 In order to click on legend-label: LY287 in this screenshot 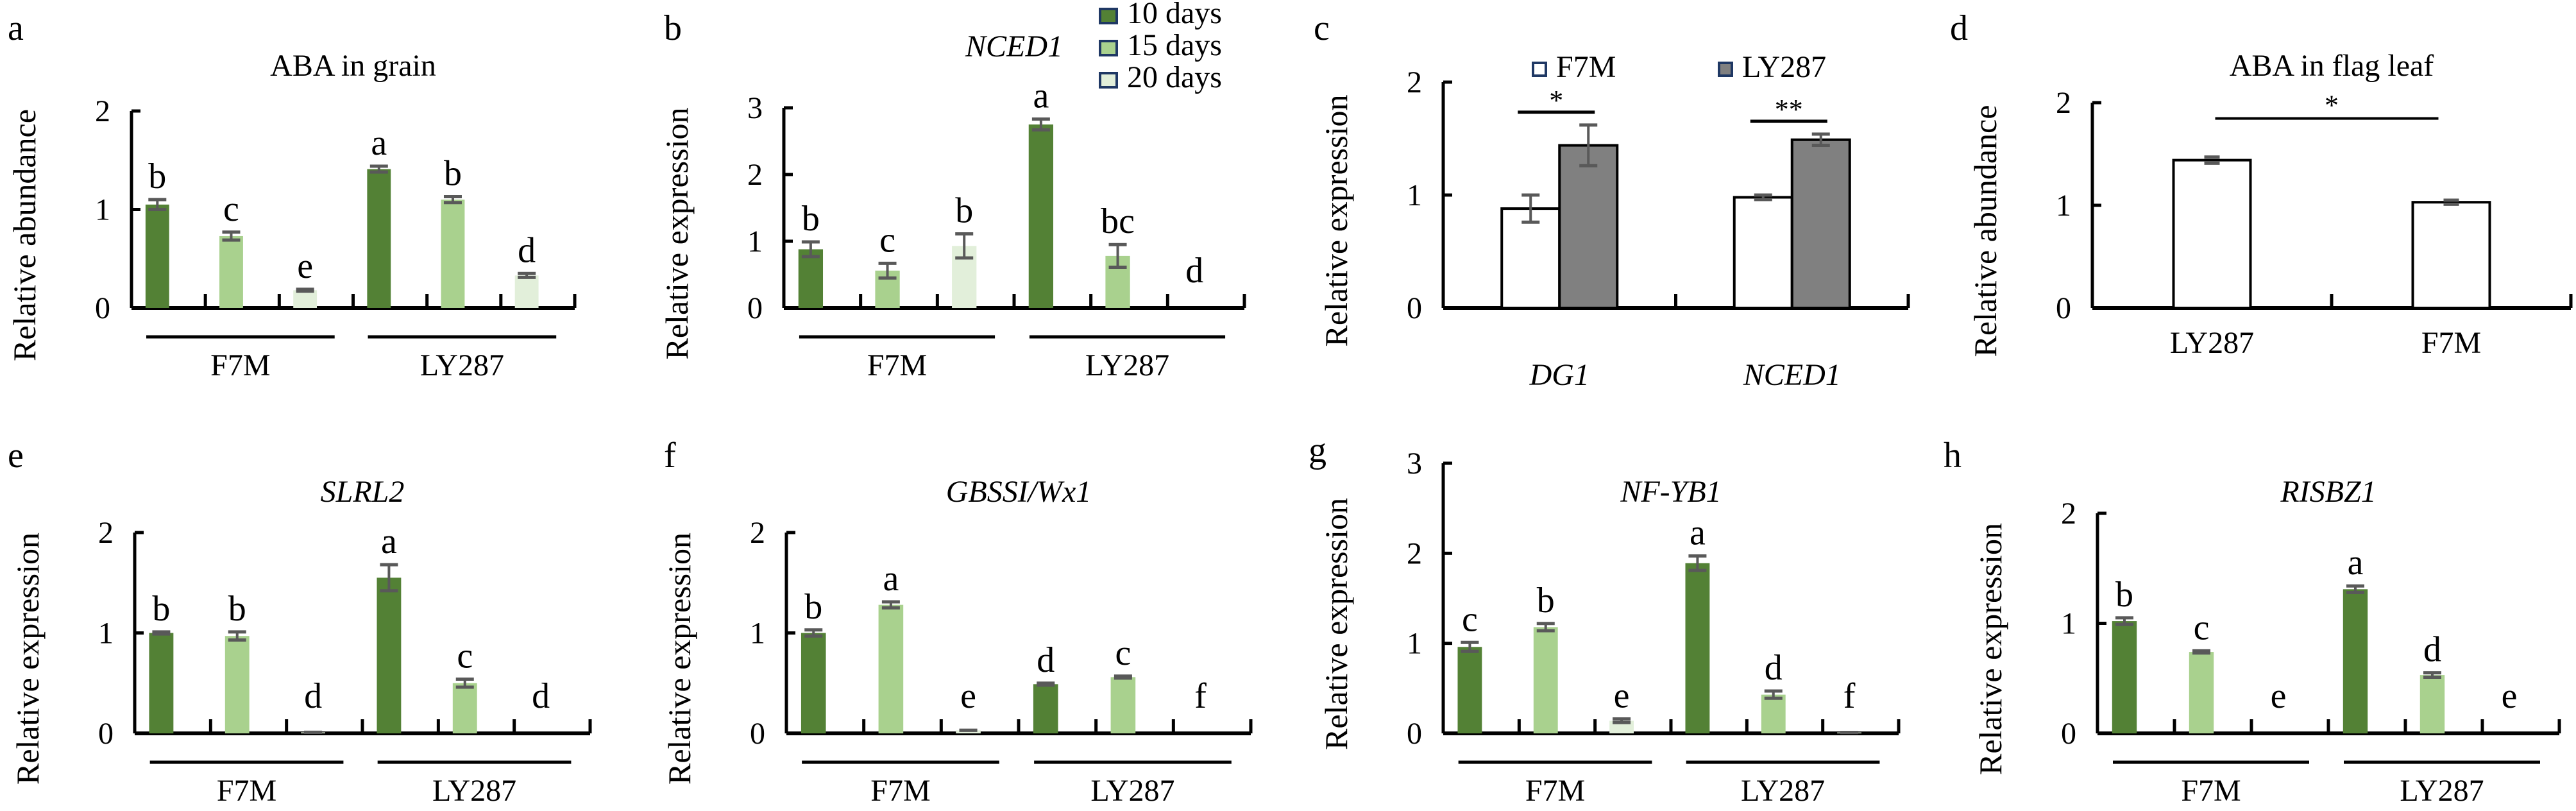, I will do `click(1784, 67)`.